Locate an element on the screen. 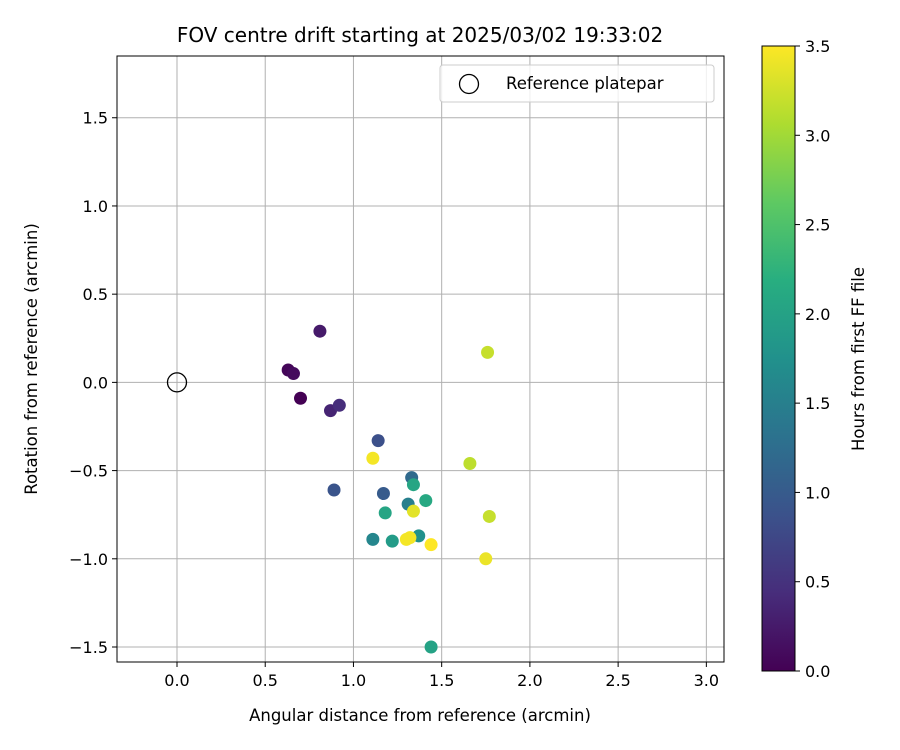  colorbar-tick-label: 1.5 is located at coordinates (817, 403).